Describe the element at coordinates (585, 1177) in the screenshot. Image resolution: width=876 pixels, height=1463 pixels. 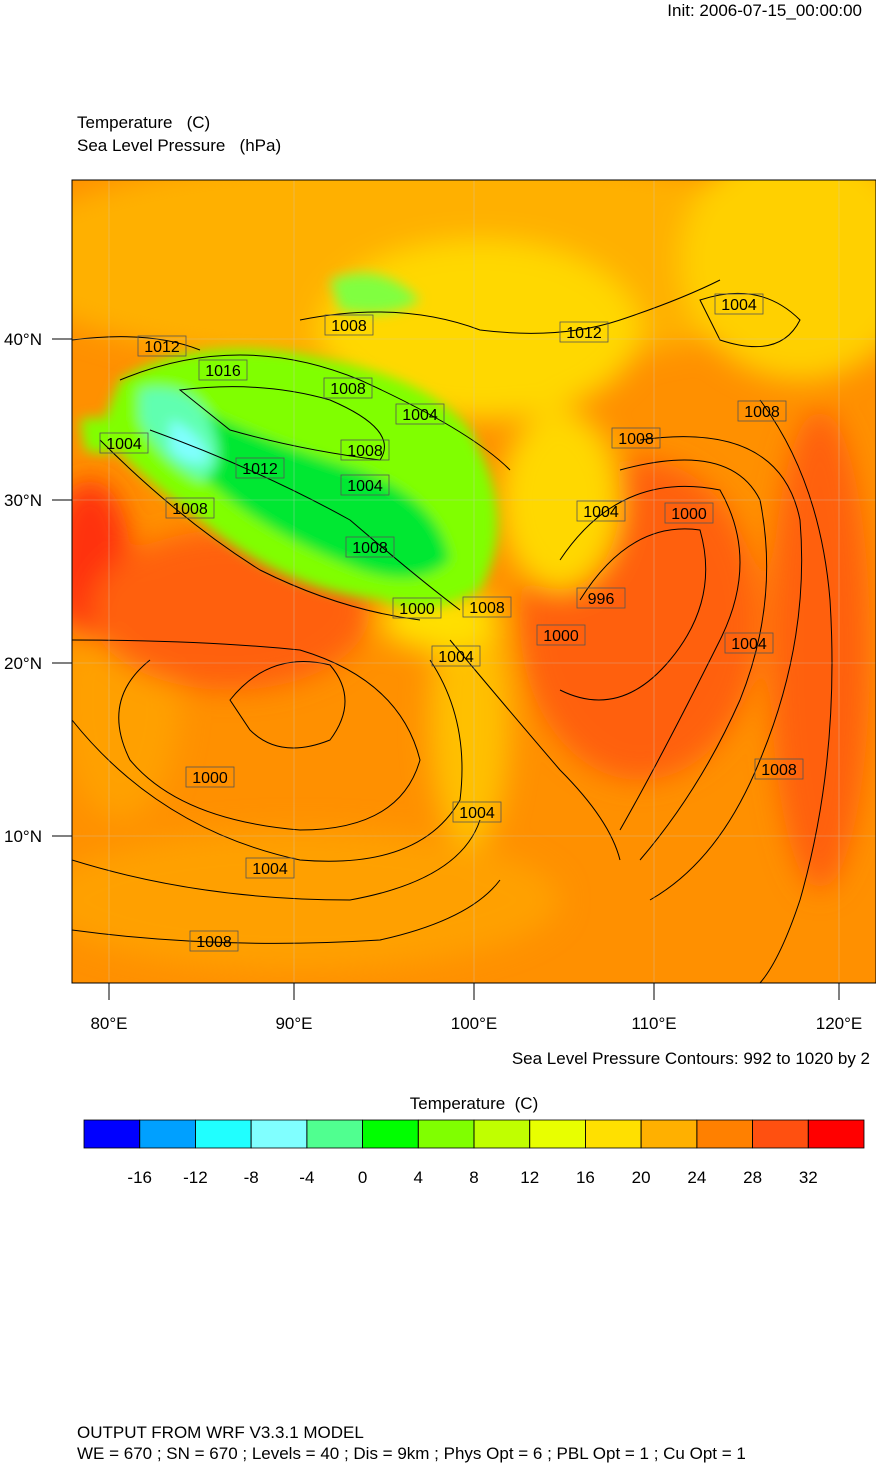
I see `colorbar-tick-label: 16` at that location.